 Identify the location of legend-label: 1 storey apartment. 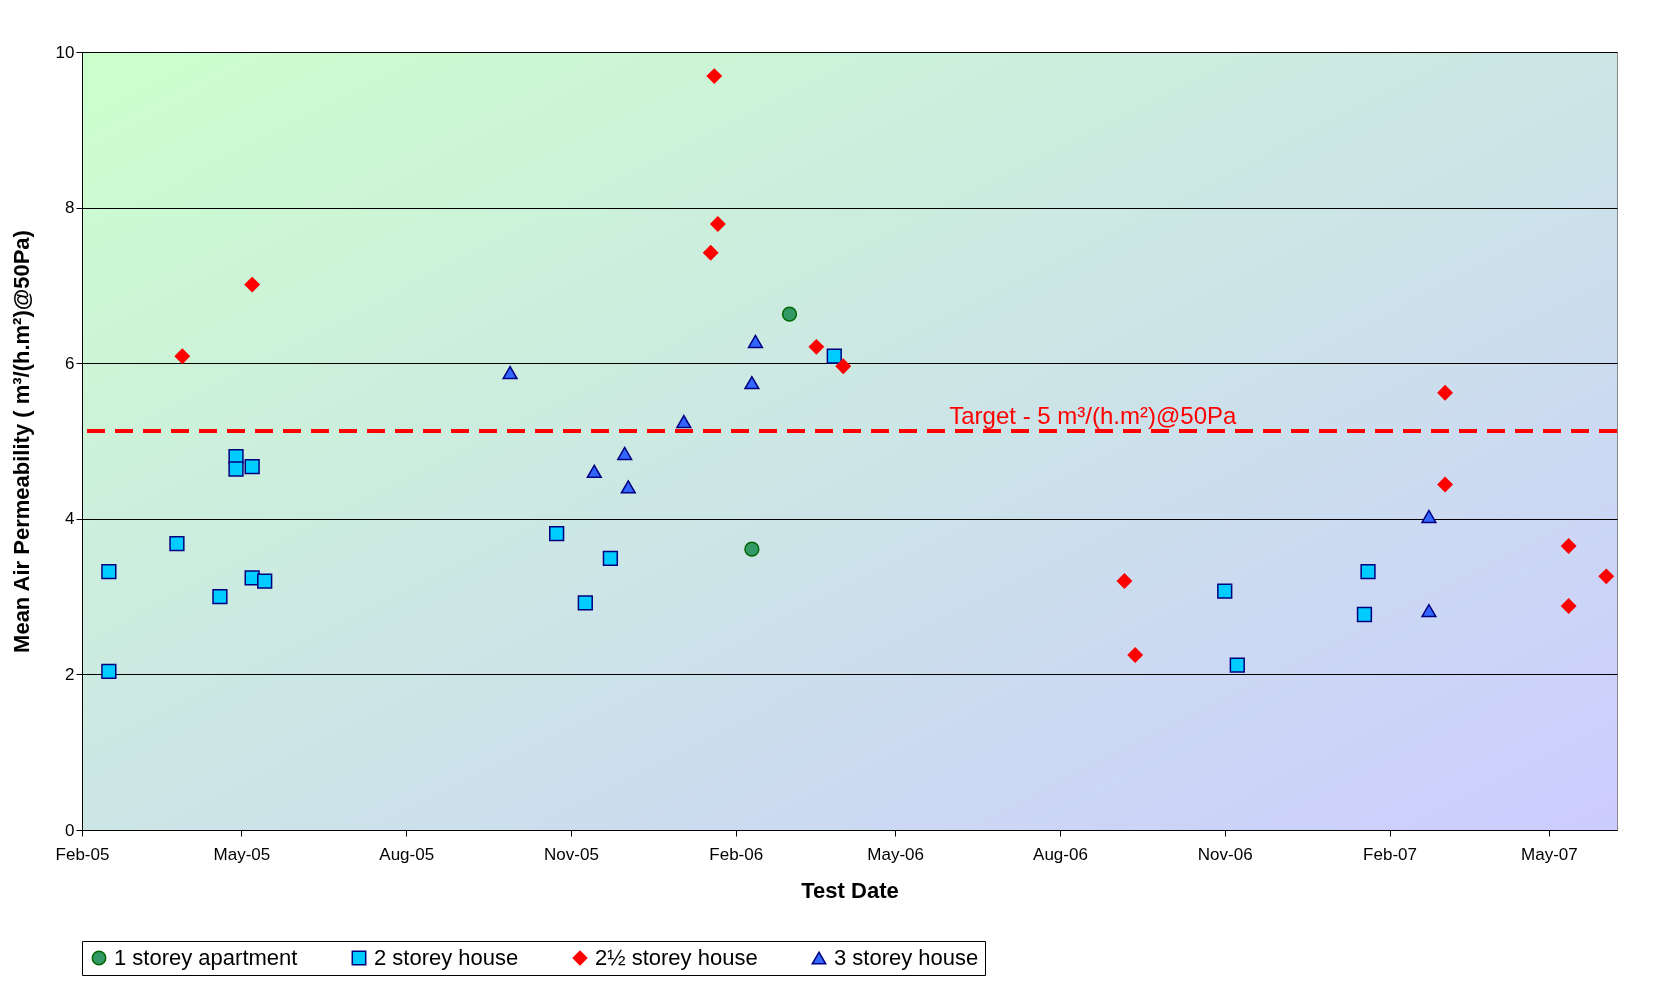
(206, 957).